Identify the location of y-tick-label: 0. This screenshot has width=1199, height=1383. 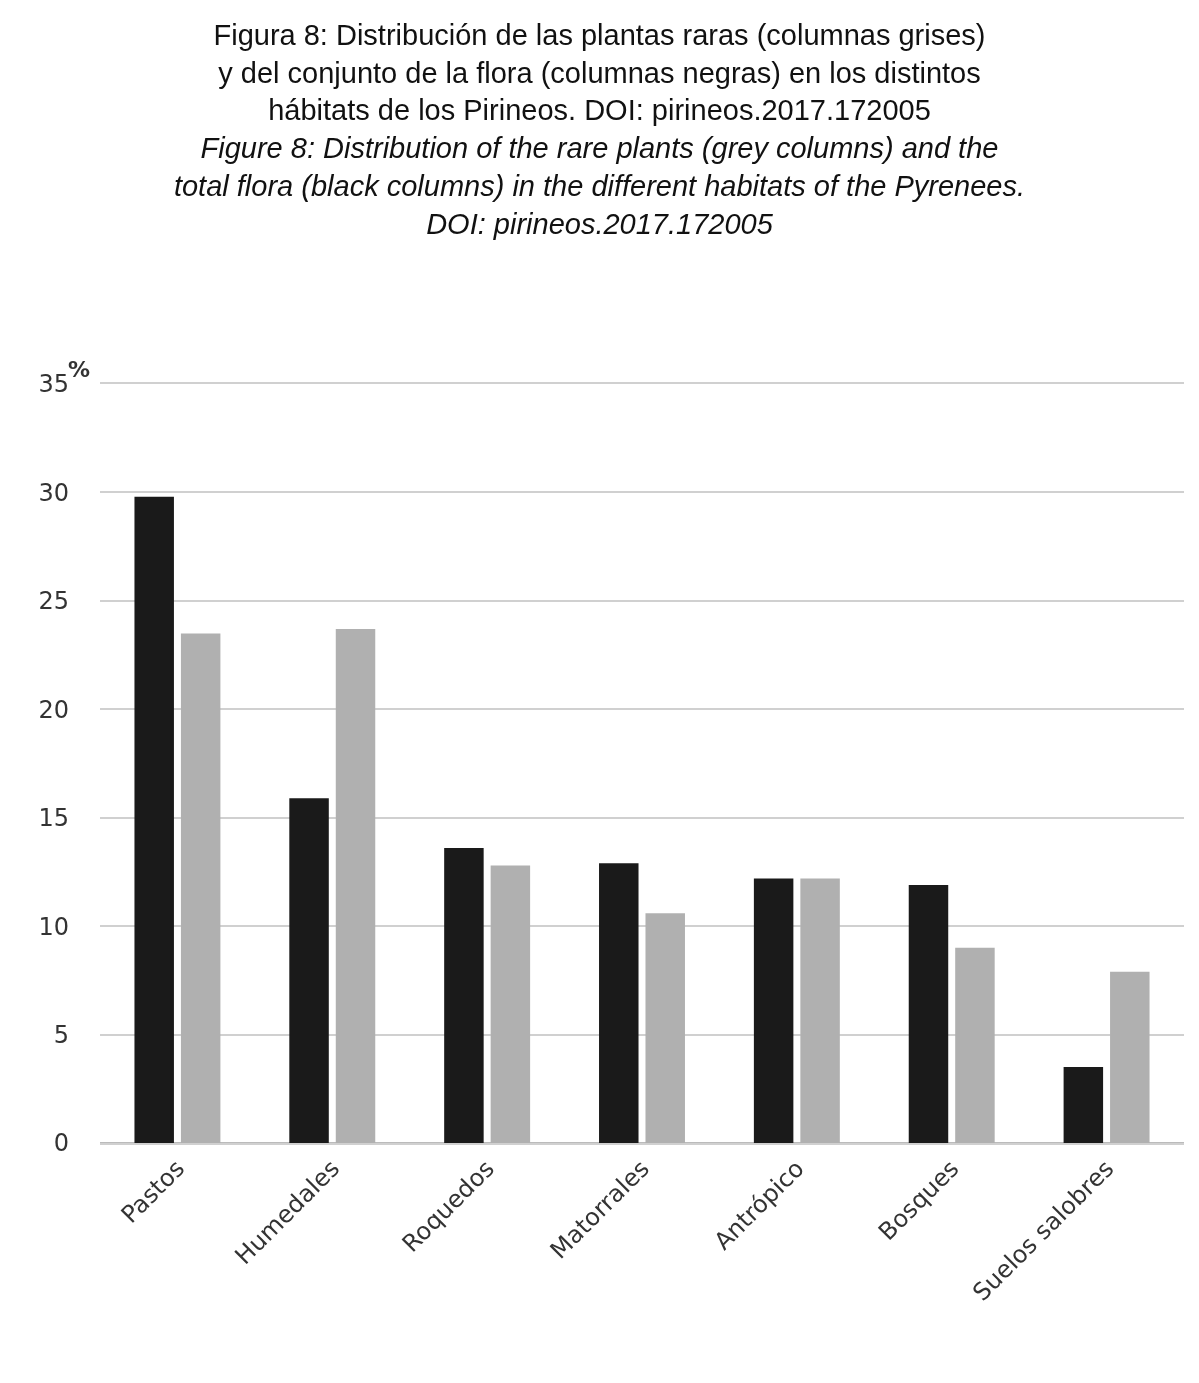
(61, 1143).